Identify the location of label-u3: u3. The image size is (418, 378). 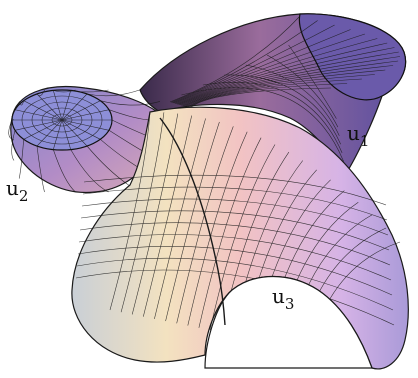
(283, 298).